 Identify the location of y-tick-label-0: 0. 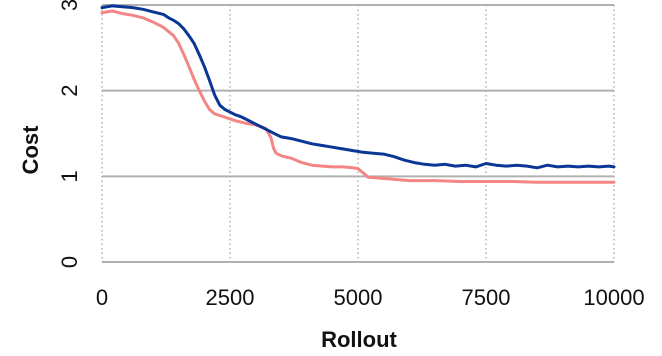
(69, 262).